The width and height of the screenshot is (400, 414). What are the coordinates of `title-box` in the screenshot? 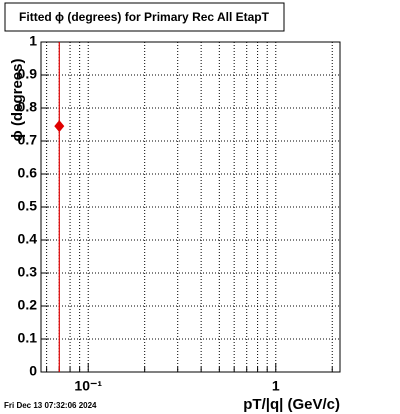 It's located at (144, 17).